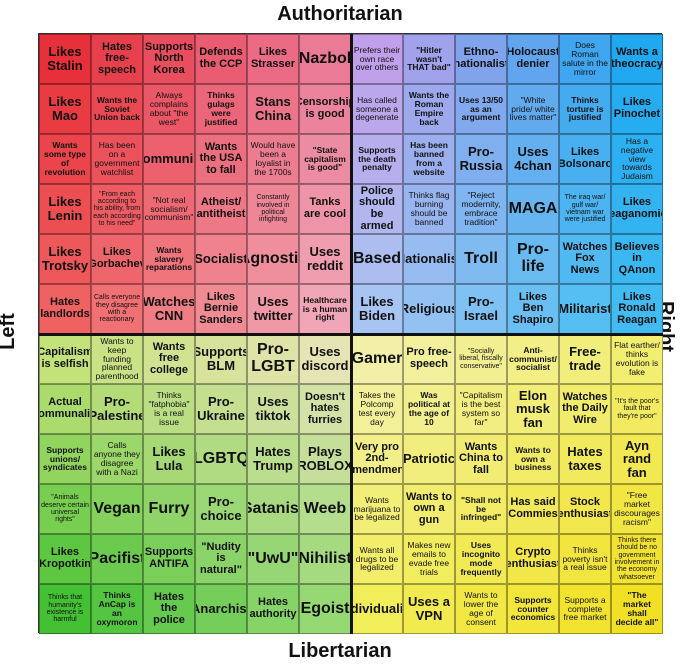 This screenshot has height=667, width=680. I want to click on cell: Ethno-nationalist, so click(481, 59).